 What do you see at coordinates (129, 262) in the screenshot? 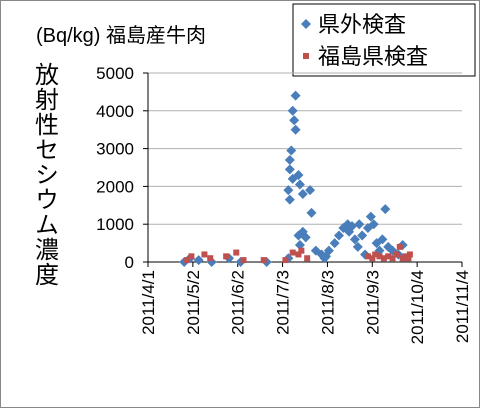
I see `y-tick-label: 0` at bounding box center [129, 262].